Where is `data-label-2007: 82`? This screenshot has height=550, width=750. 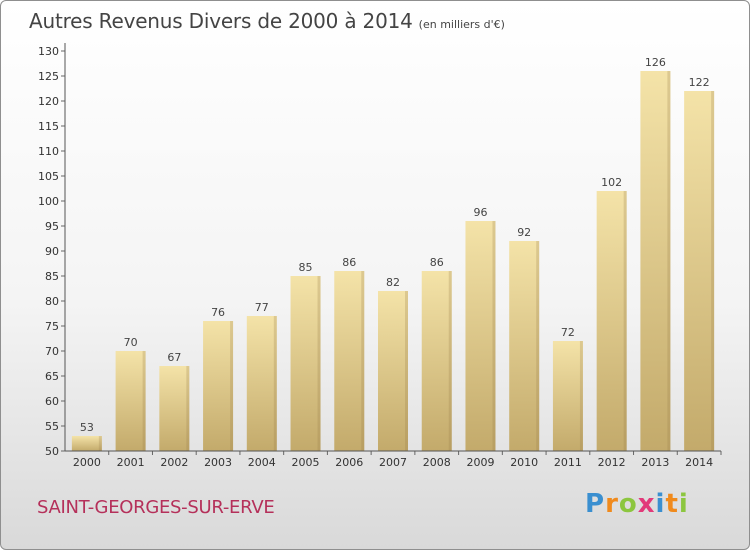 data-label-2007: 82 is located at coordinates (393, 282).